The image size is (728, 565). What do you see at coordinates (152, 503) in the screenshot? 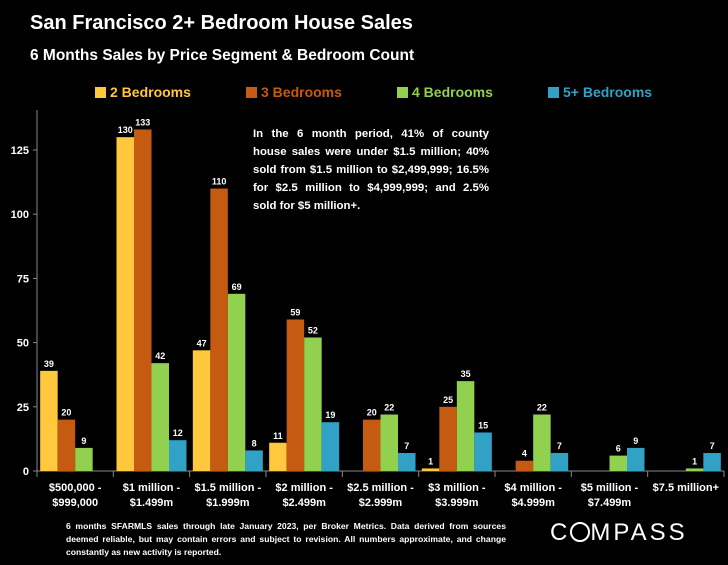
I see `x-tick-label: $1.499m` at bounding box center [152, 503].